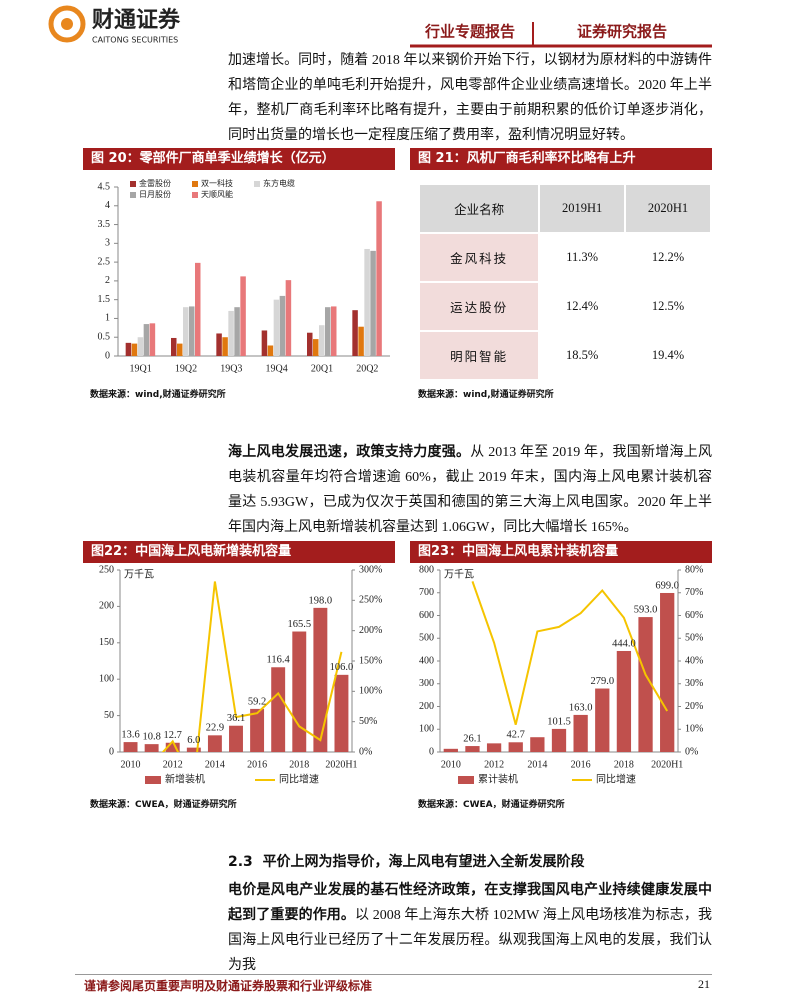 This screenshot has height=998, width=790. What do you see at coordinates (240, 862) in the screenshot?
I see `section-number: 2.3` at bounding box center [240, 862].